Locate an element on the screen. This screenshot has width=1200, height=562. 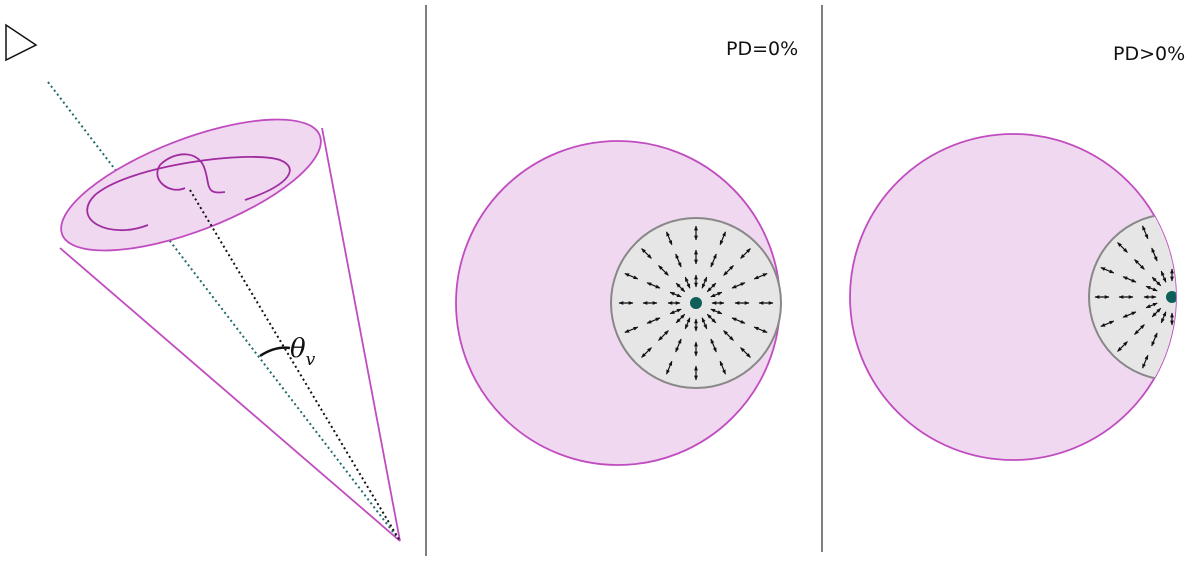
jet-axis is located at coordinates (295, 365).